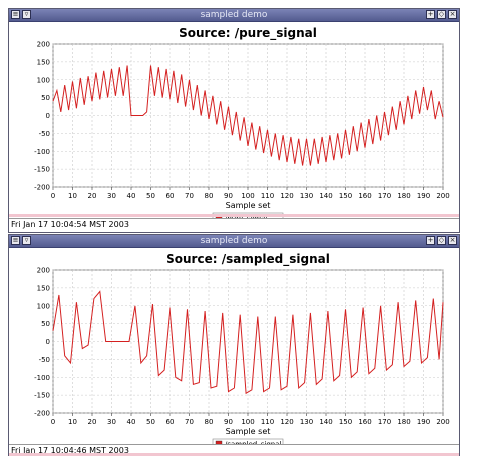 The height and width of the screenshot is (472, 479). What do you see at coordinates (253, 443) in the screenshot?
I see `legend-label: /sampled_signal` at bounding box center [253, 443].